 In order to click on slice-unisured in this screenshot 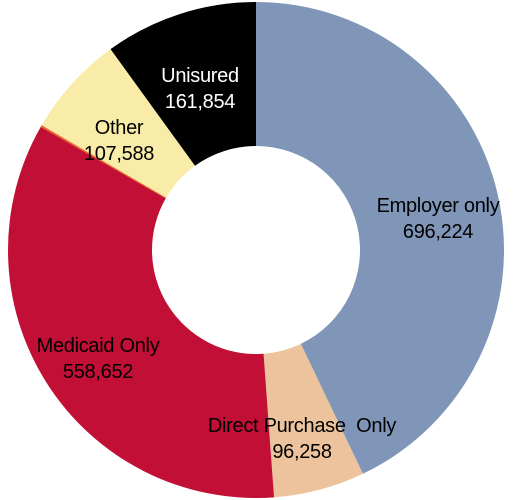, I will do `click(183, 84)`.